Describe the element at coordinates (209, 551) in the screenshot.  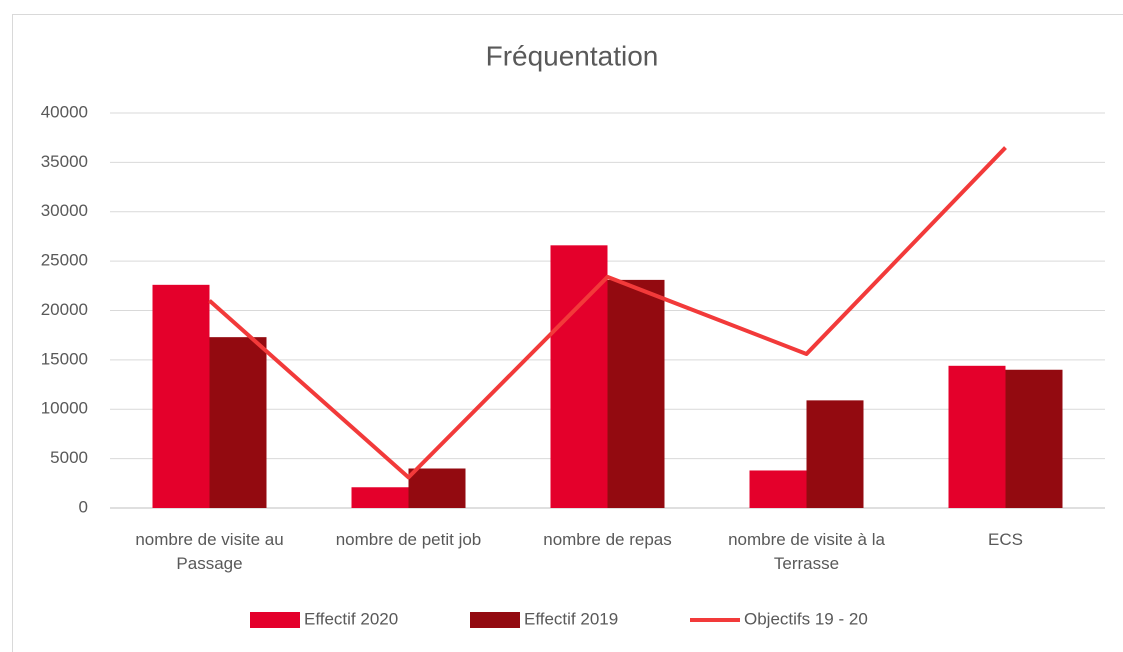
I see `x-tick-label: nombre de visite au Passage` at that location.